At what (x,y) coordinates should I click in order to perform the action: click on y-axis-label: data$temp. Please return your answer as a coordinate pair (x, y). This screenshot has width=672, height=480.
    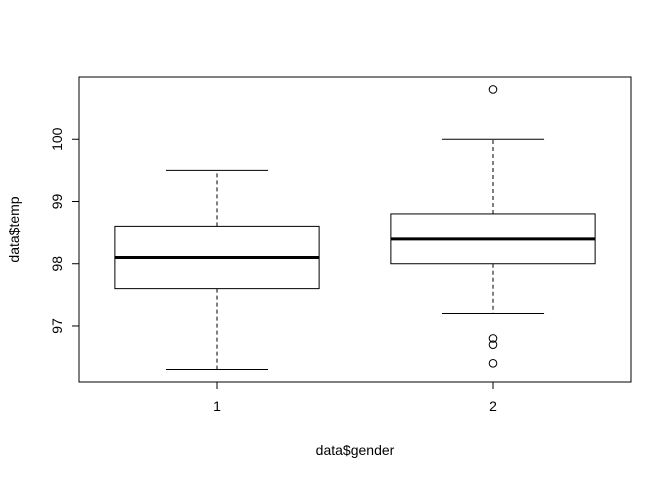
    Looking at the image, I should click on (14, 229).